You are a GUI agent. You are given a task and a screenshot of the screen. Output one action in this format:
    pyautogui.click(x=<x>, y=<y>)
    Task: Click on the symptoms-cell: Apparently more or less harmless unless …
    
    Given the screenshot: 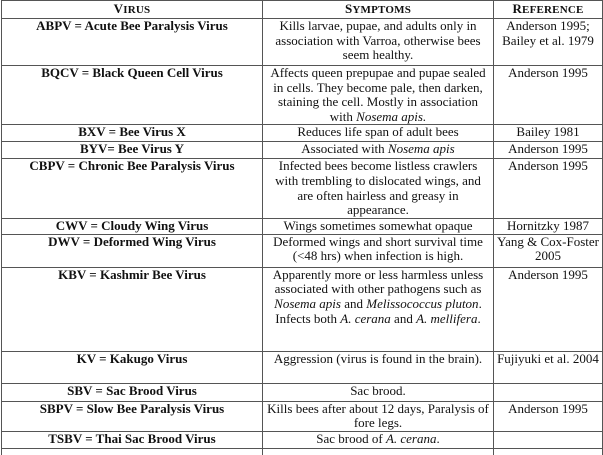 What is the action you would take?
    pyautogui.click(x=378, y=309)
    